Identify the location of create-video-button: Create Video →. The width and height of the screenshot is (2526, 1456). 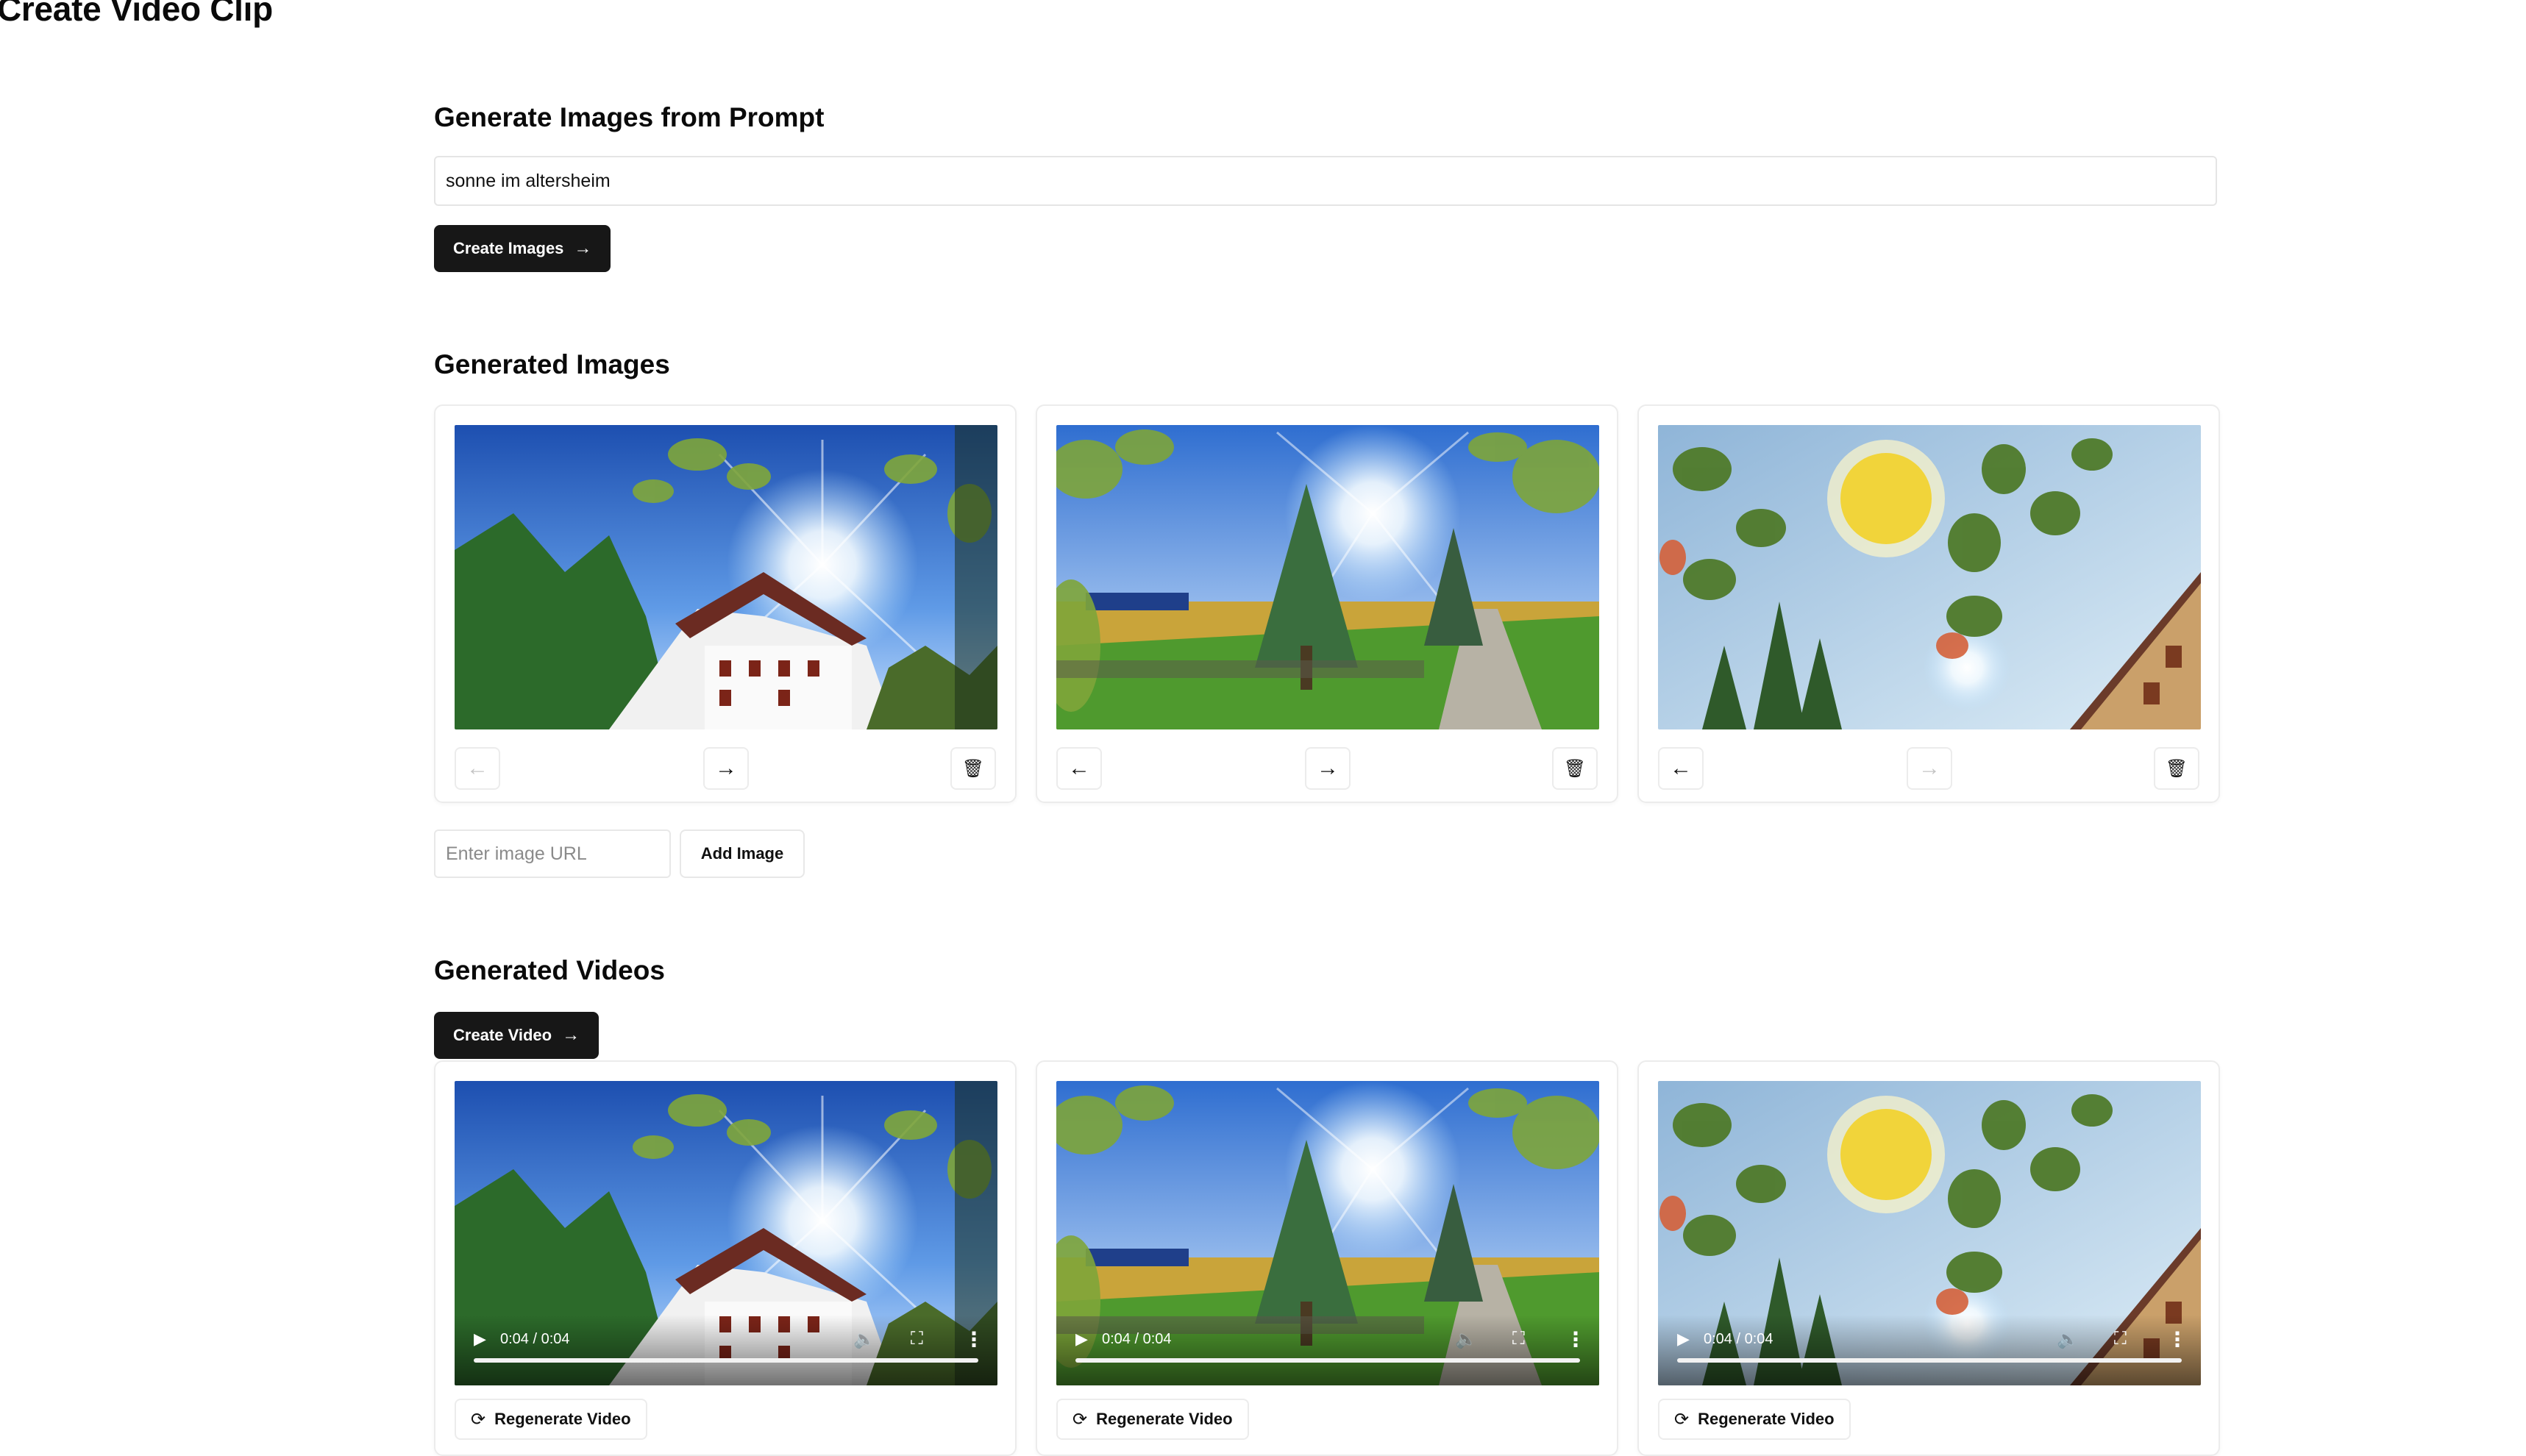
(517, 1035).